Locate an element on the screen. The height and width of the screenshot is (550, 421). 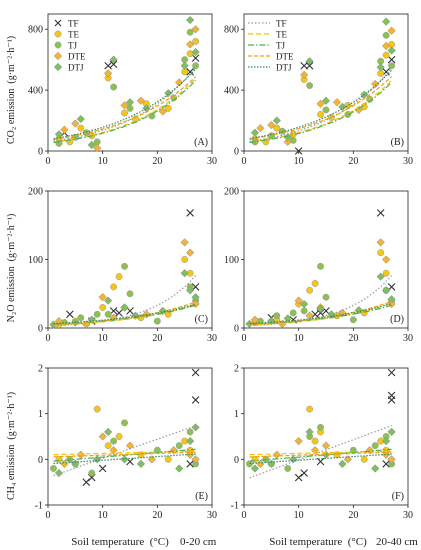
panel-label: (A) is located at coordinates (201, 142).